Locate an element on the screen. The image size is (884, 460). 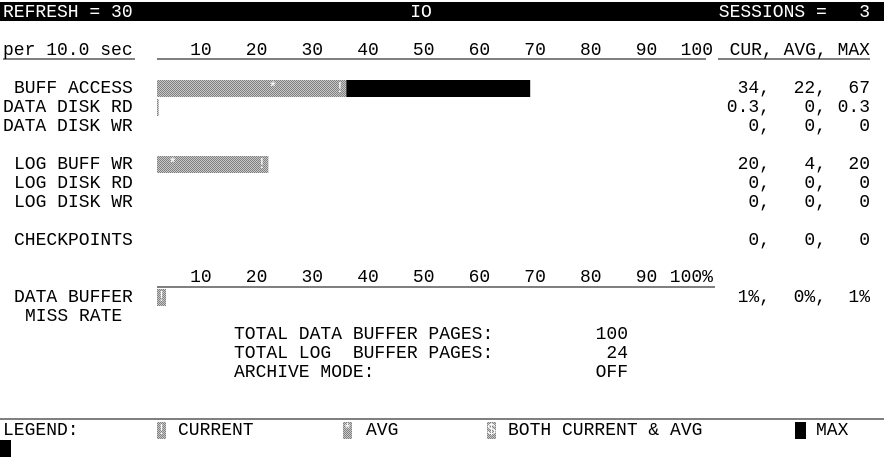
total-label: ARCHIVE MODE: is located at coordinates (304, 373).